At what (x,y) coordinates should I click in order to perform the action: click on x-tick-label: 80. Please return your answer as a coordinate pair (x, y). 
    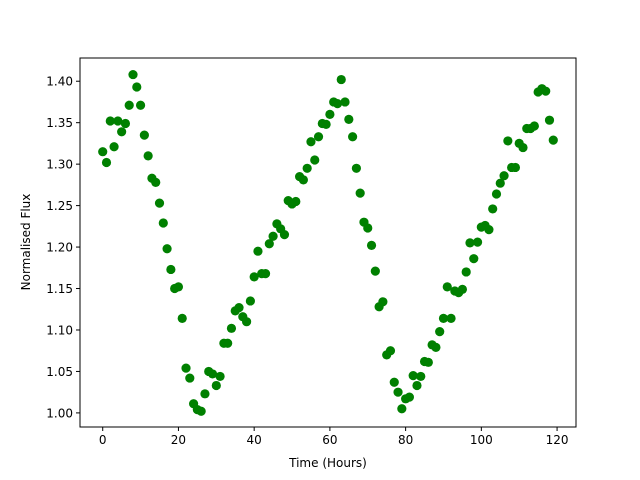
    Looking at the image, I should click on (405, 440).